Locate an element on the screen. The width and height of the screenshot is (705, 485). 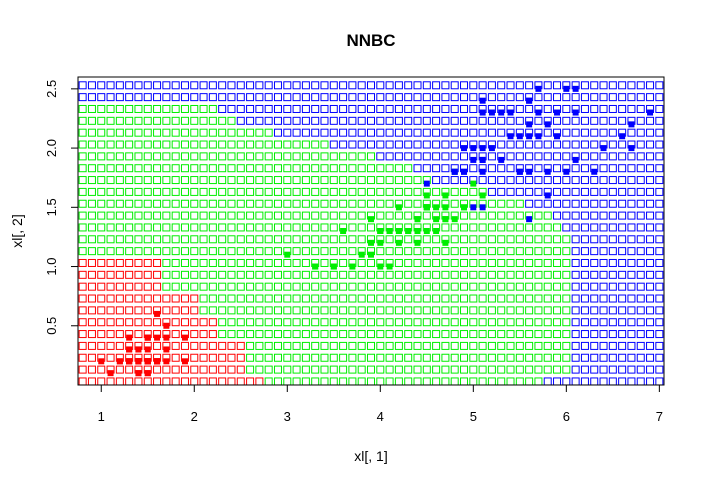
chart-title: NNBC is located at coordinates (370, 40).